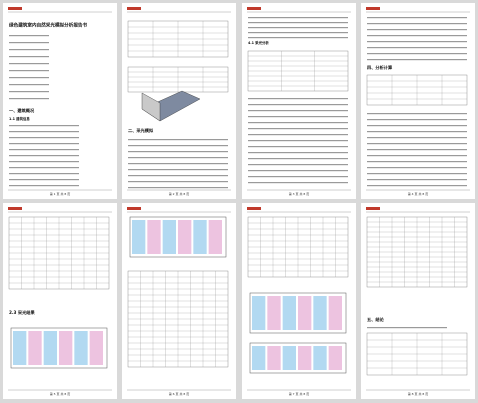 The height and width of the screenshot is (403, 478). I want to click on building-model, so click(171, 106).